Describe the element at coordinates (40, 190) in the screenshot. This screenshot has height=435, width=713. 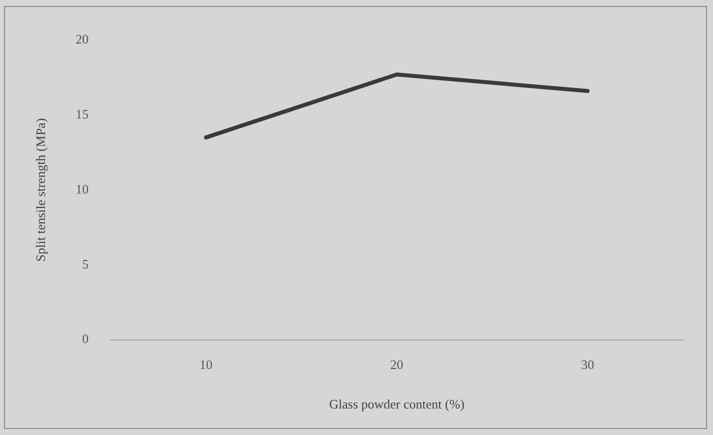
I see `y-axis-title: Split tensile strength (MPa)` at that location.